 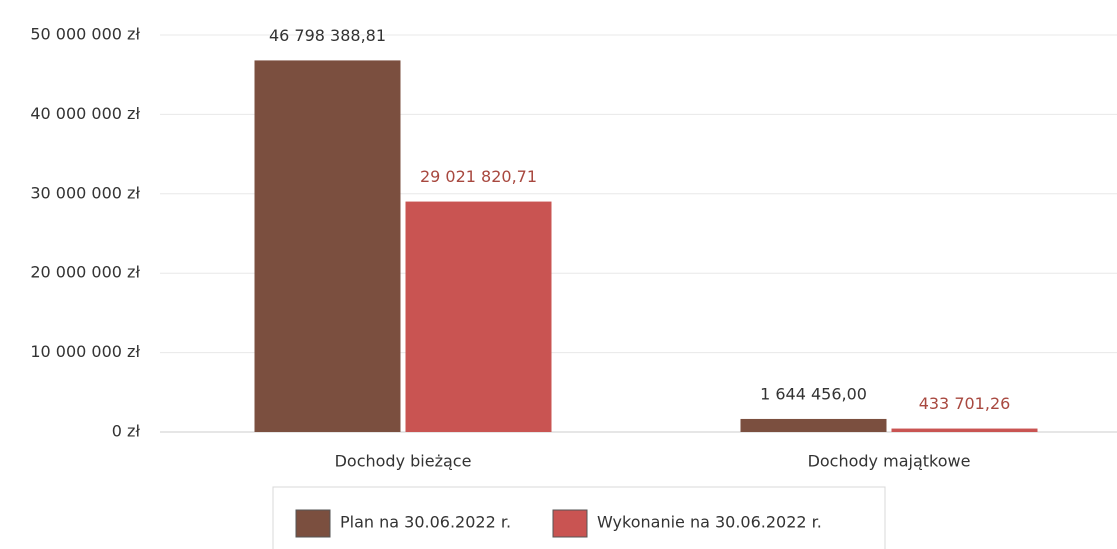 I want to click on x-tick-label: Dochody majątkowe, so click(x=889, y=461).